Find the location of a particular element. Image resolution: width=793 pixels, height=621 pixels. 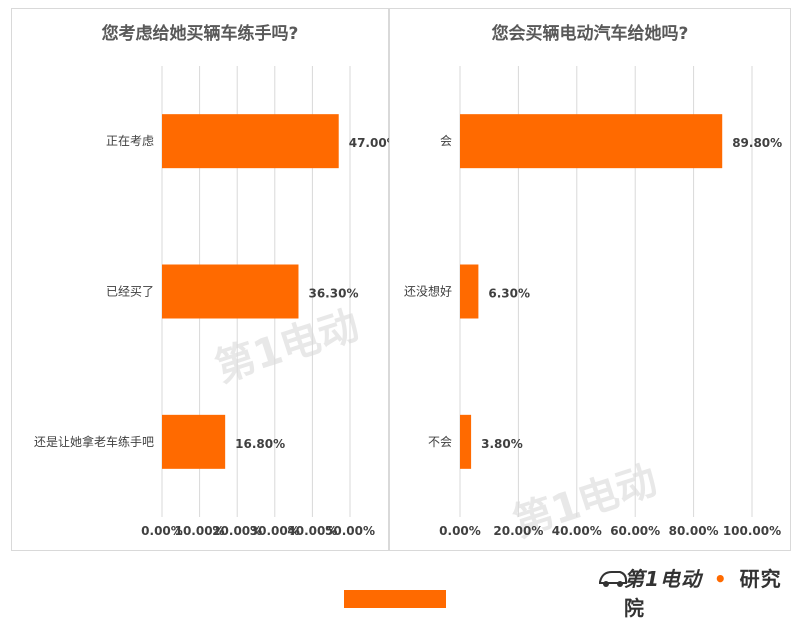

x-tick-label: 100.00% is located at coordinates (752, 531).